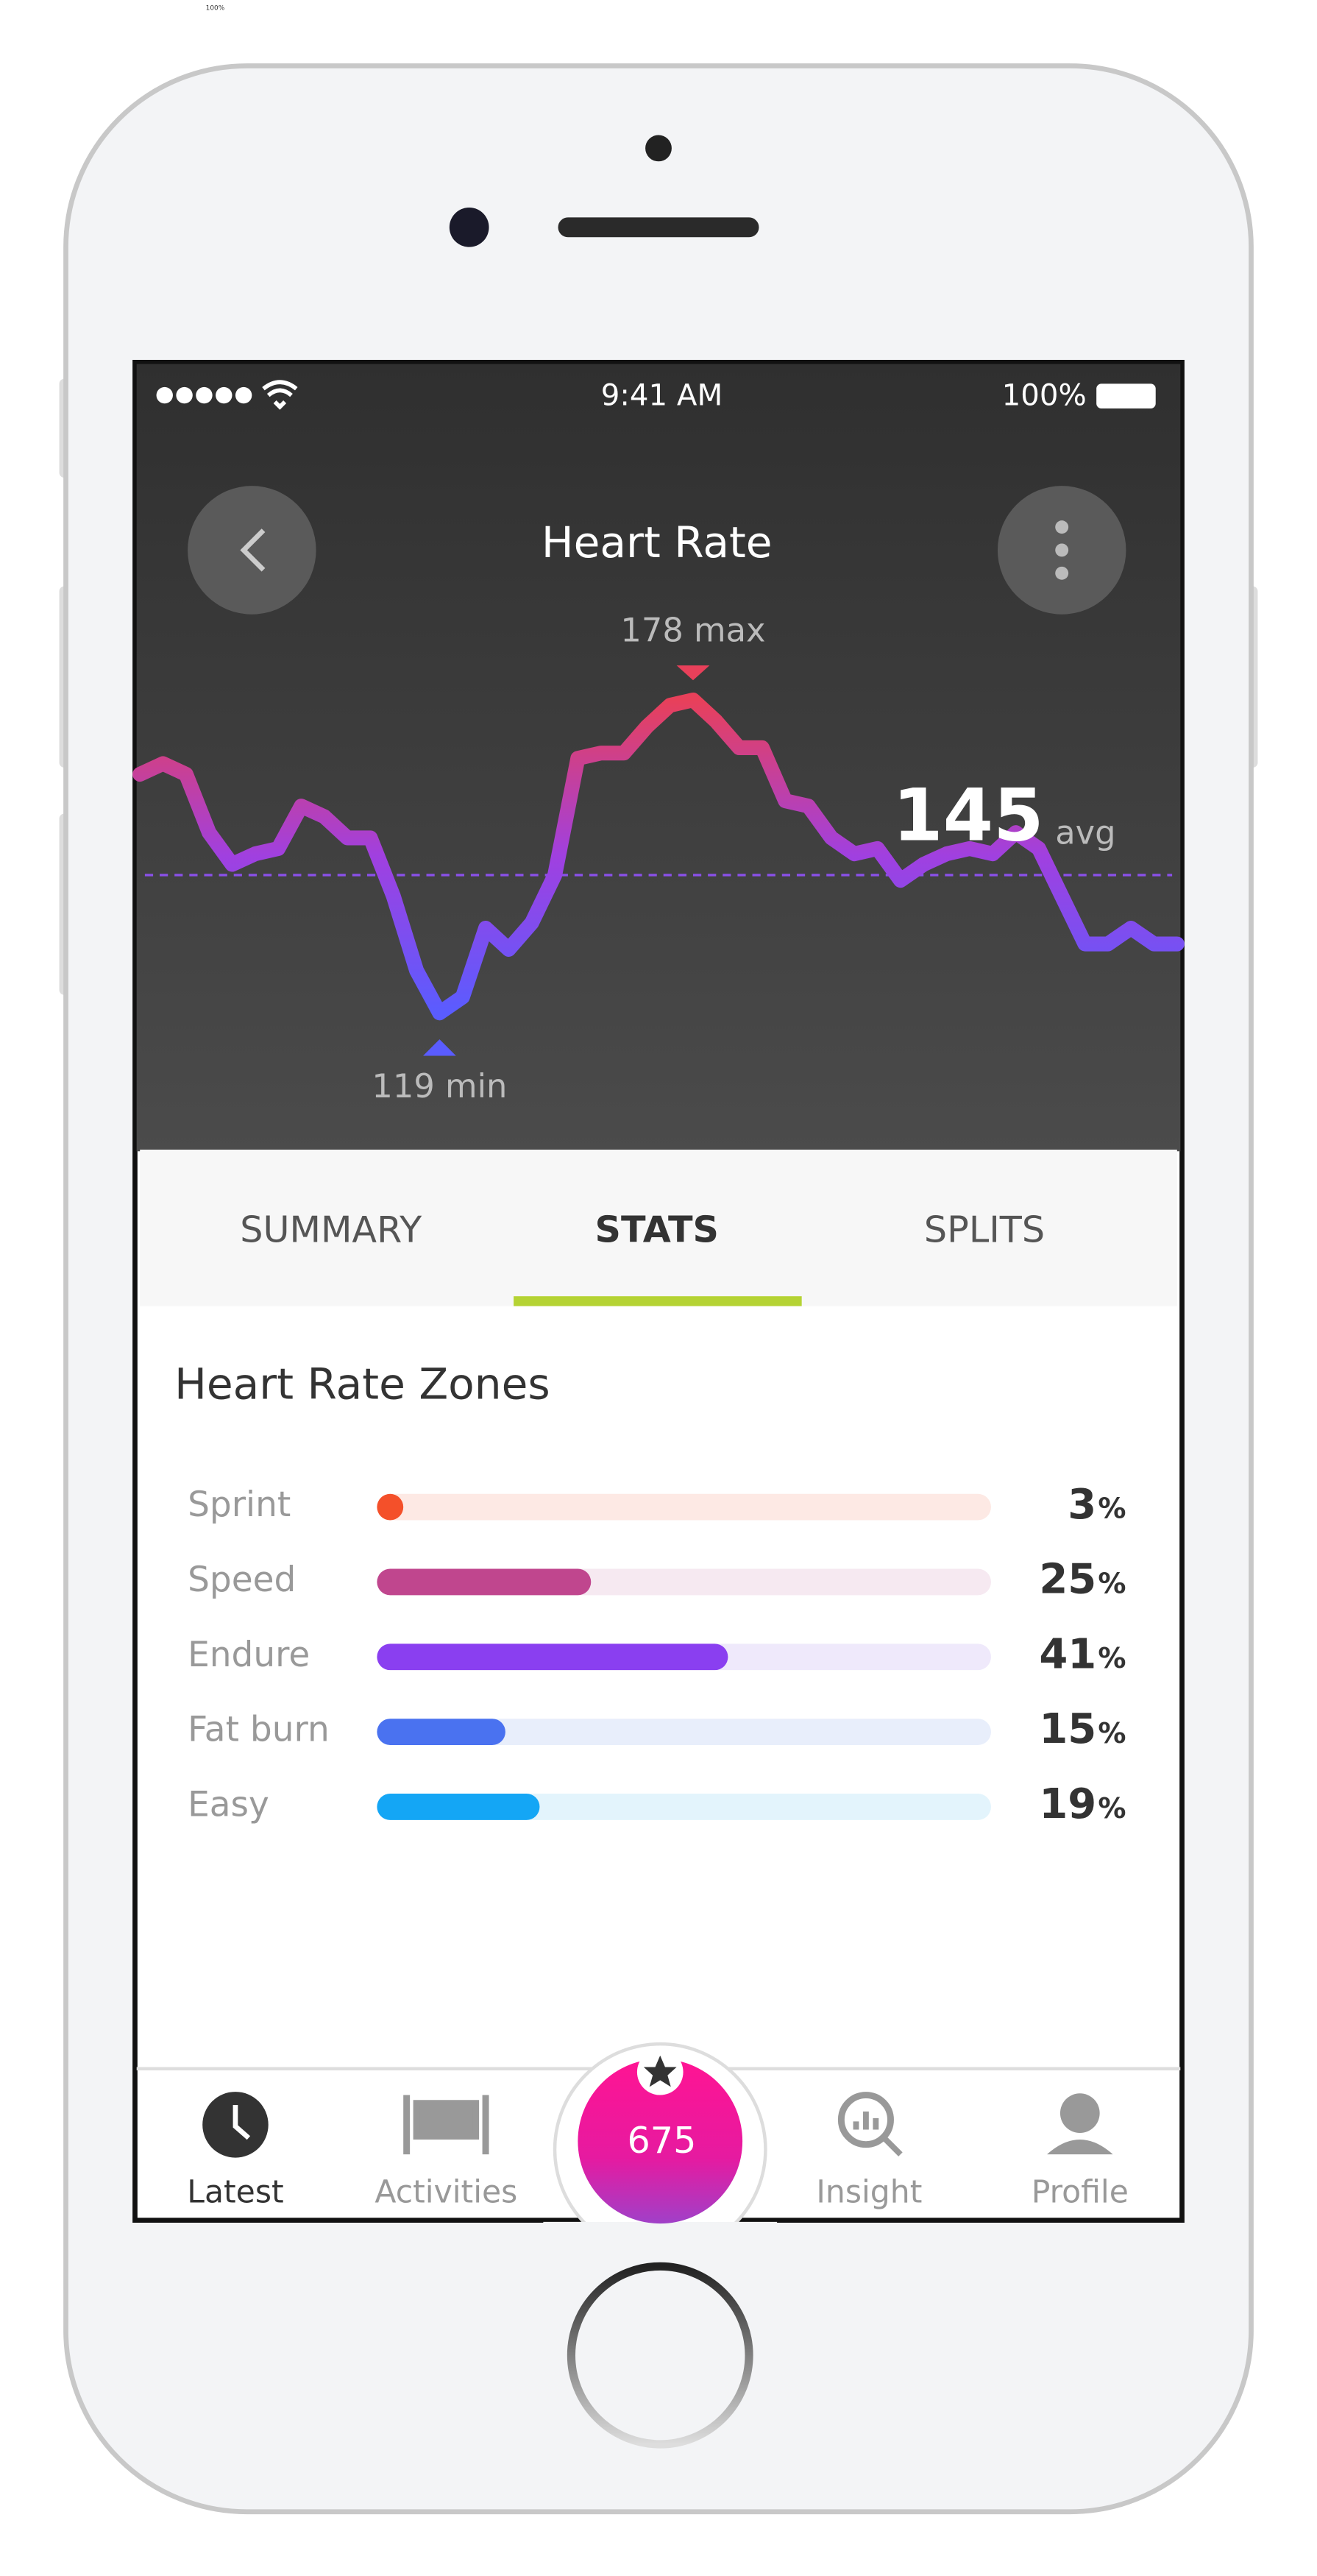 Image resolution: width=1317 pixels, height=2576 pixels. Describe the element at coordinates (280, 395) in the screenshot. I see `wifi` at that location.